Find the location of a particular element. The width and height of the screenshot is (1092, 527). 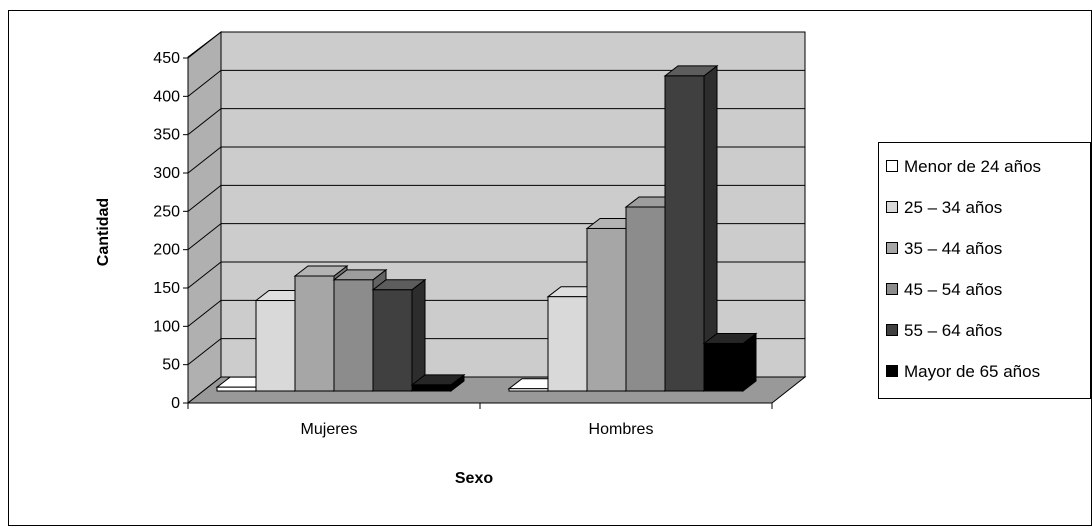

legend-label: 45 – 54 años is located at coordinates (953, 289).